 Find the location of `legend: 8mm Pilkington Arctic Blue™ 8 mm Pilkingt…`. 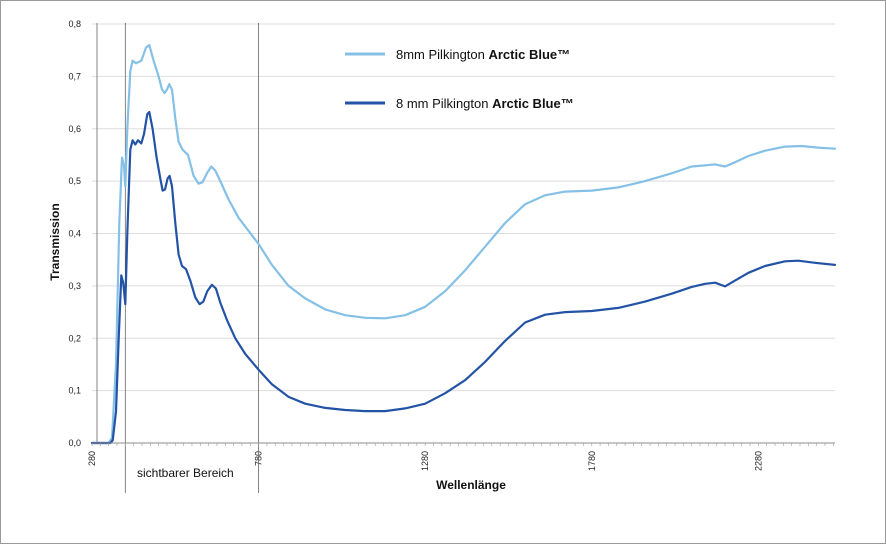

legend: 8mm Pilkington Arctic Blue™ 8 mm Pilkingt… is located at coordinates (459, 79).